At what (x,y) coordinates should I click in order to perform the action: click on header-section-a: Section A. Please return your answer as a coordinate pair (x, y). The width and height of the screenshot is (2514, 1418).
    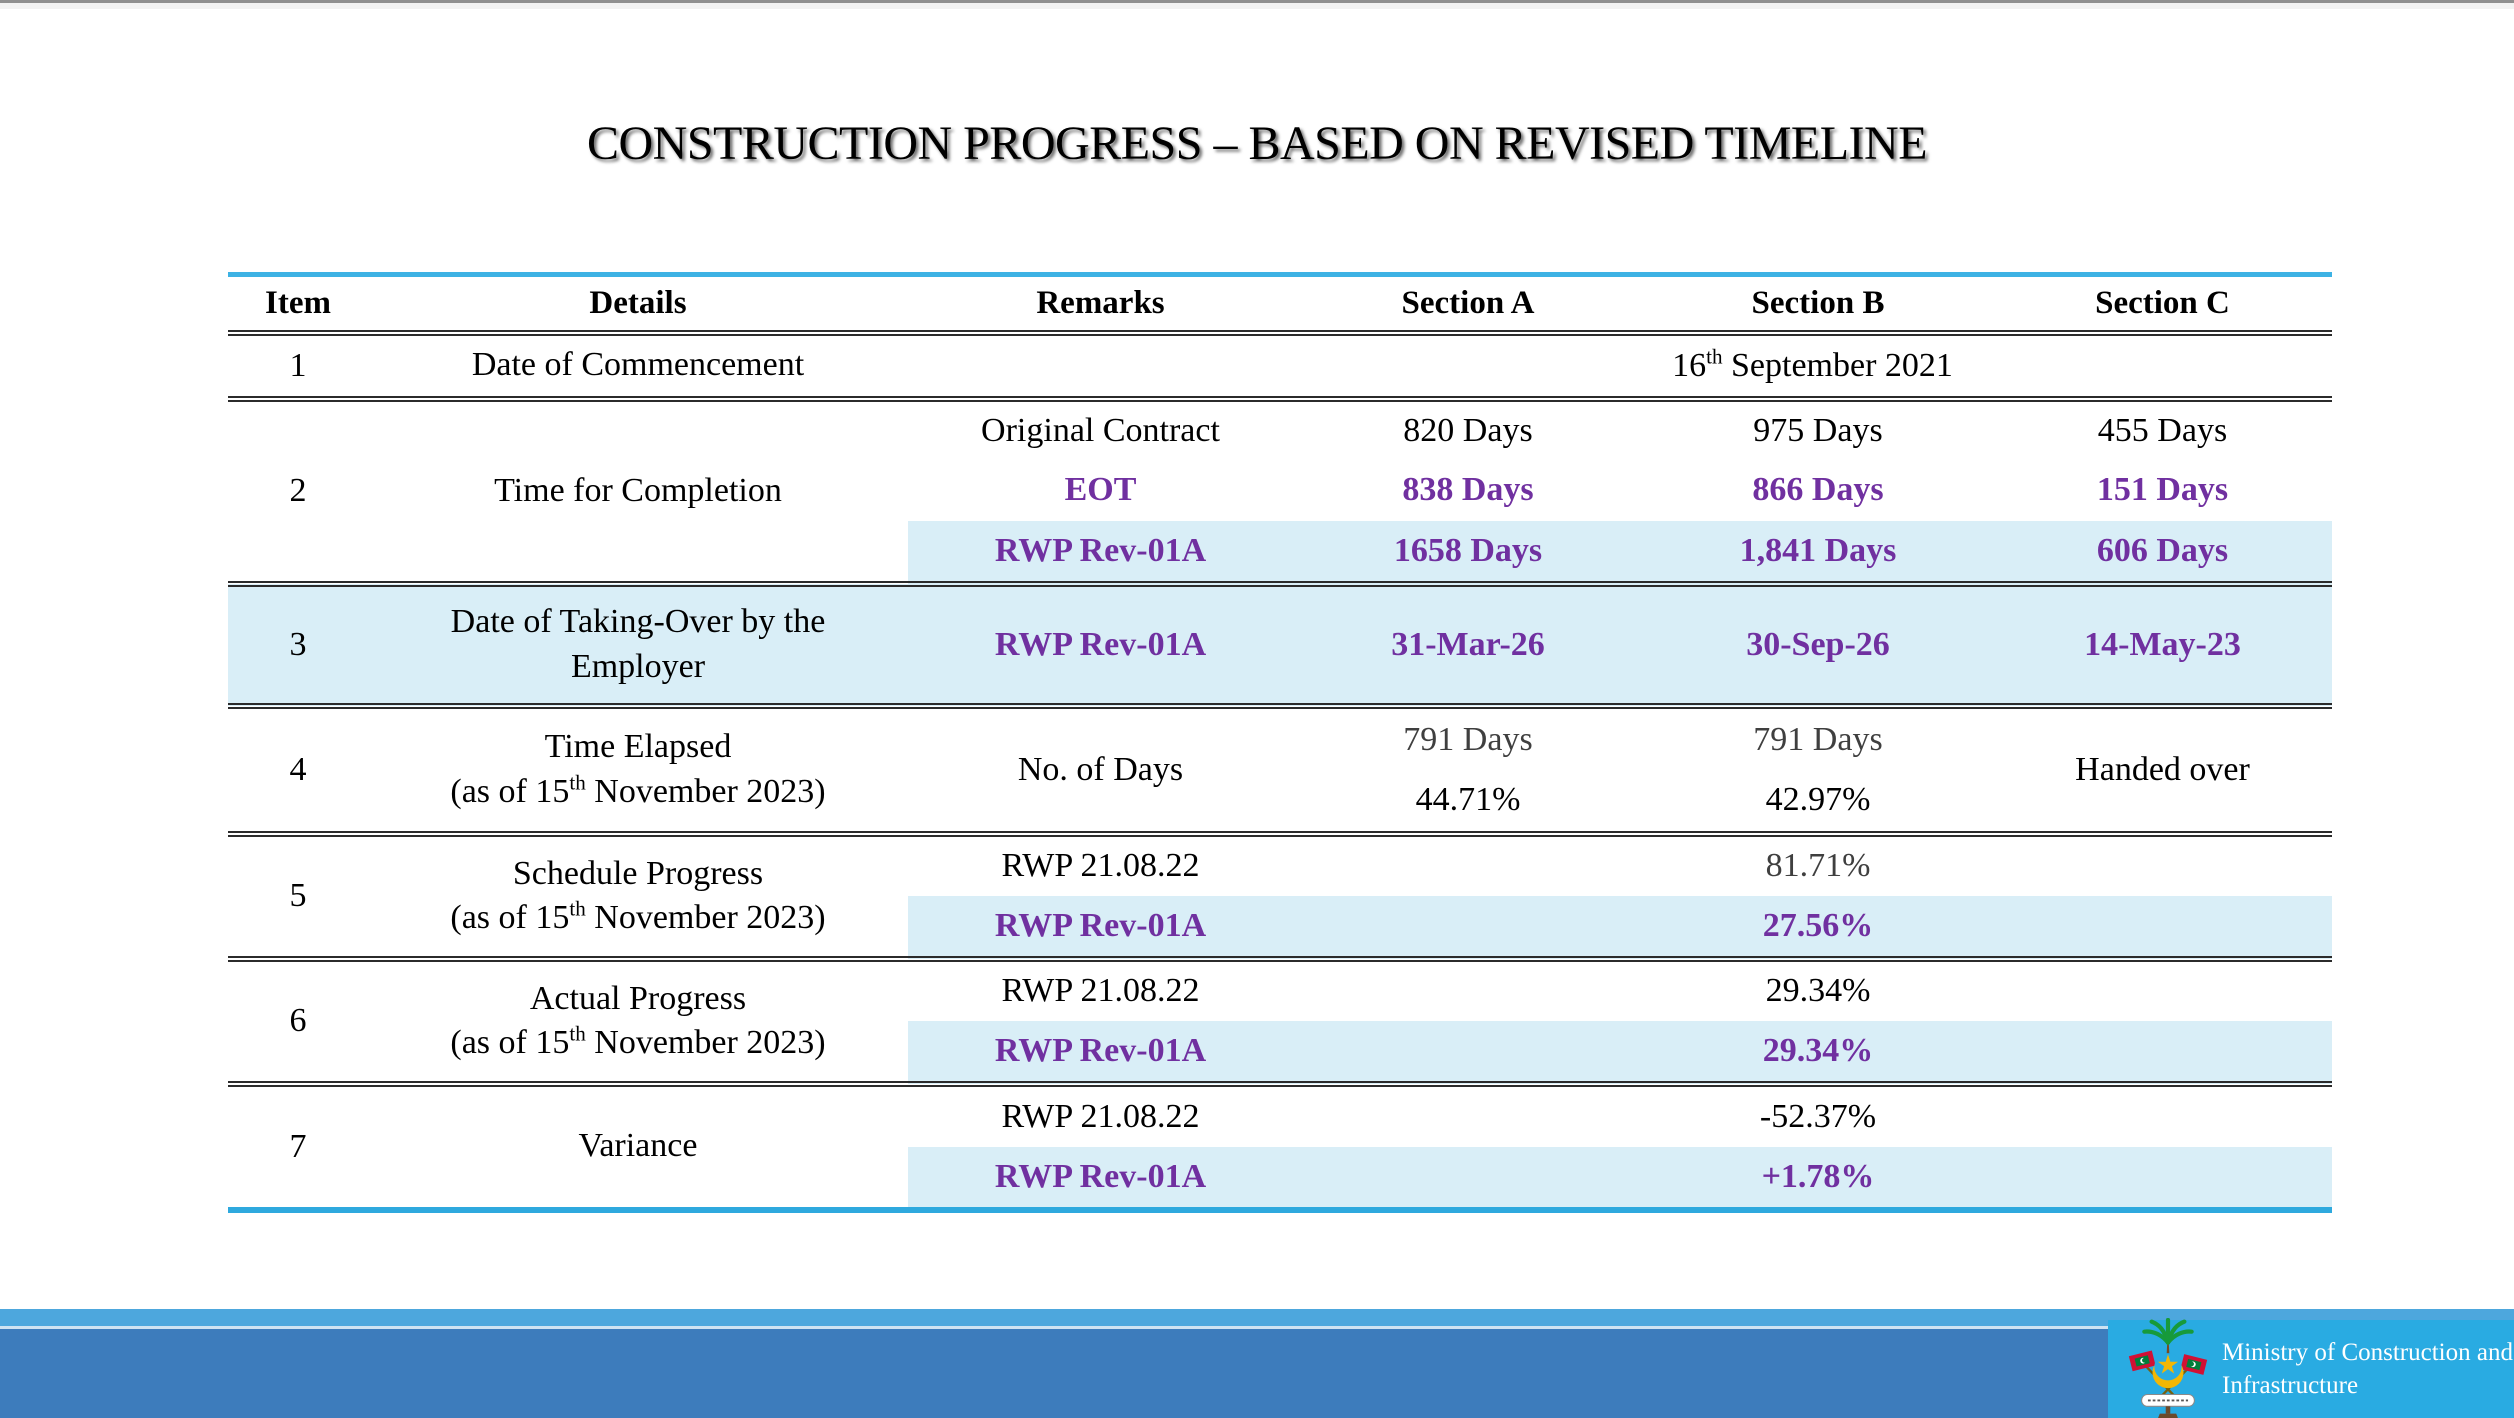
    Looking at the image, I should click on (1468, 305).